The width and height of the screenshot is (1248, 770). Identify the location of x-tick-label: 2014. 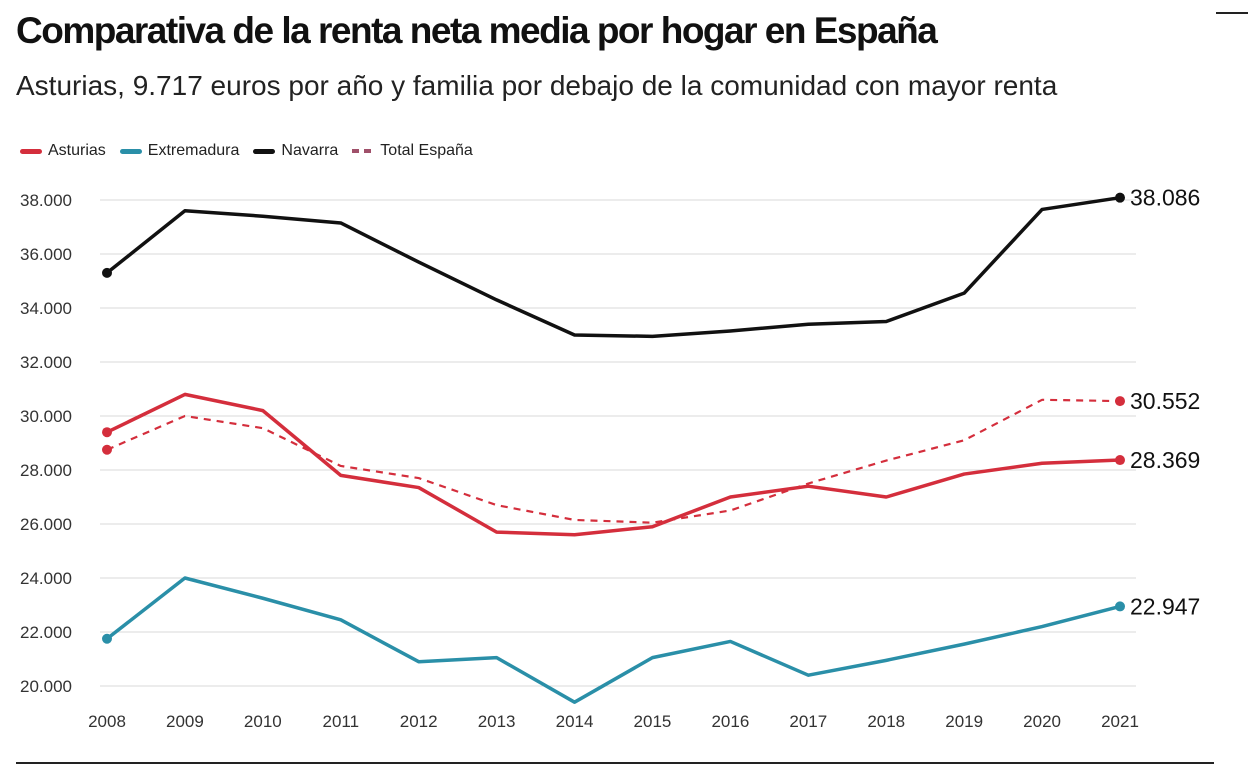
(575, 721).